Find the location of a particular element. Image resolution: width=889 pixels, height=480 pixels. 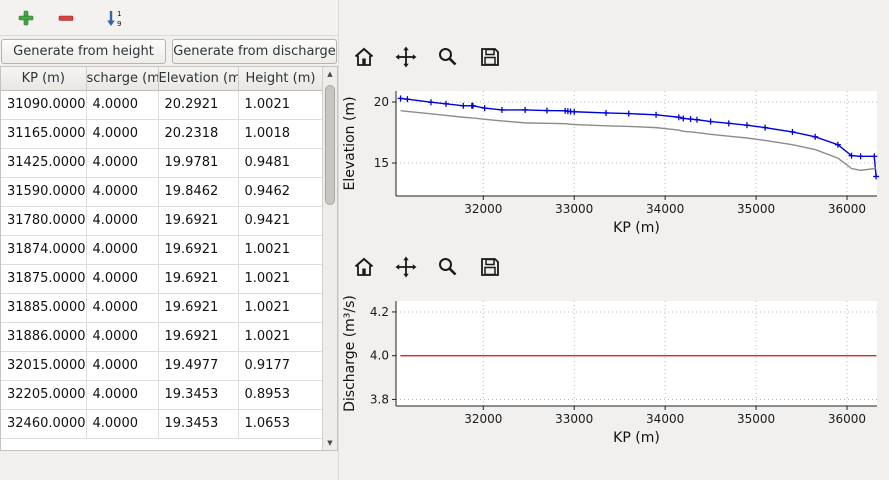

svg-text: 36000 is located at coordinates (847, 419).